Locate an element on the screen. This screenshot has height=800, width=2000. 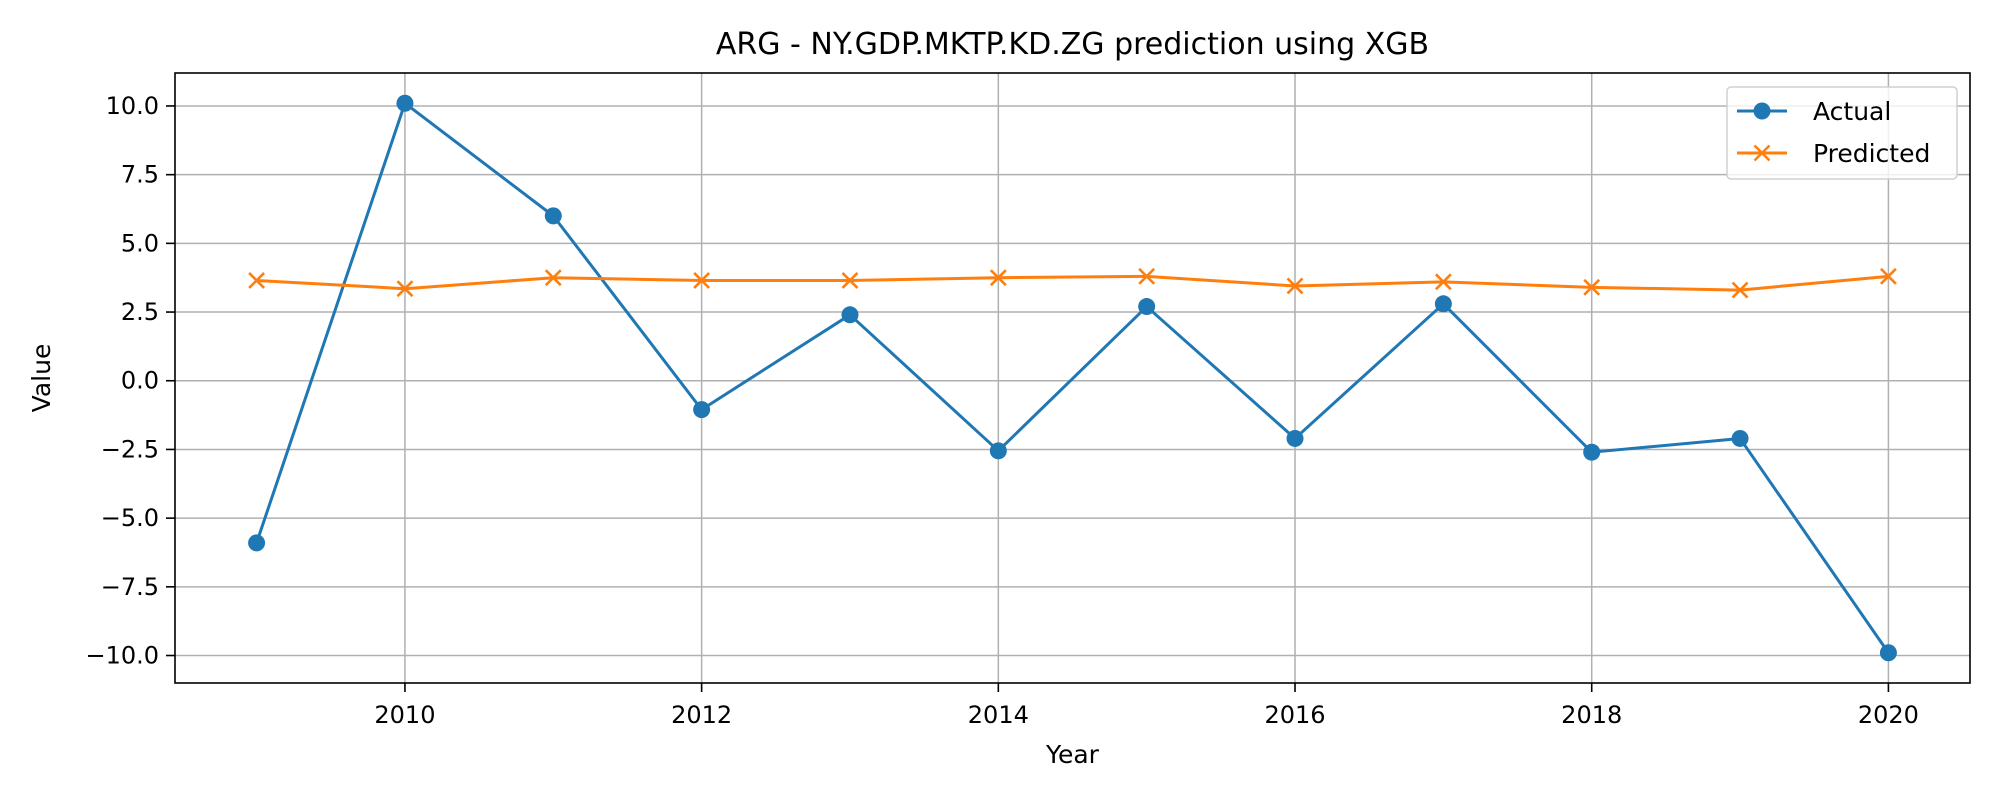
y-tick-label: −5.0 is located at coordinates (130, 518).